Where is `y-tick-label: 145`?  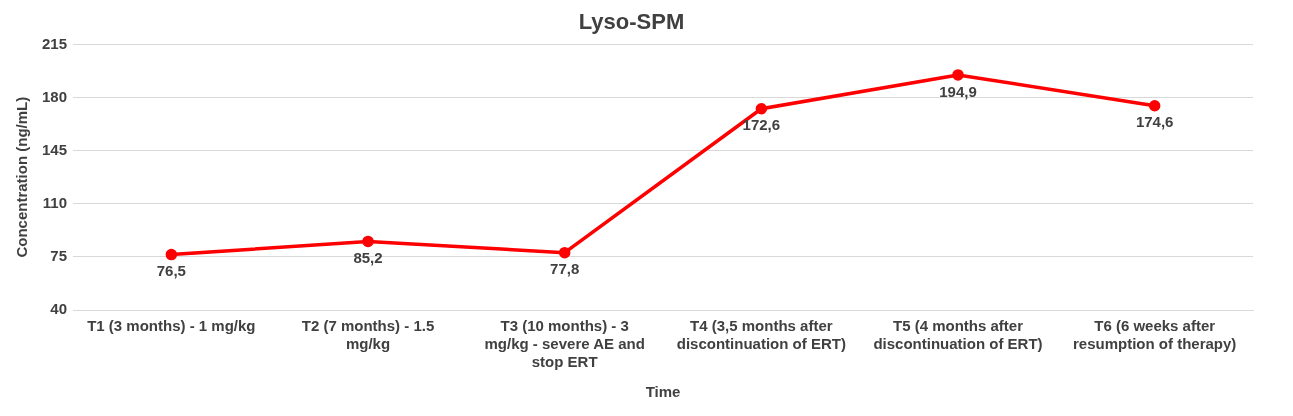
y-tick-label: 145 is located at coordinates (55, 149).